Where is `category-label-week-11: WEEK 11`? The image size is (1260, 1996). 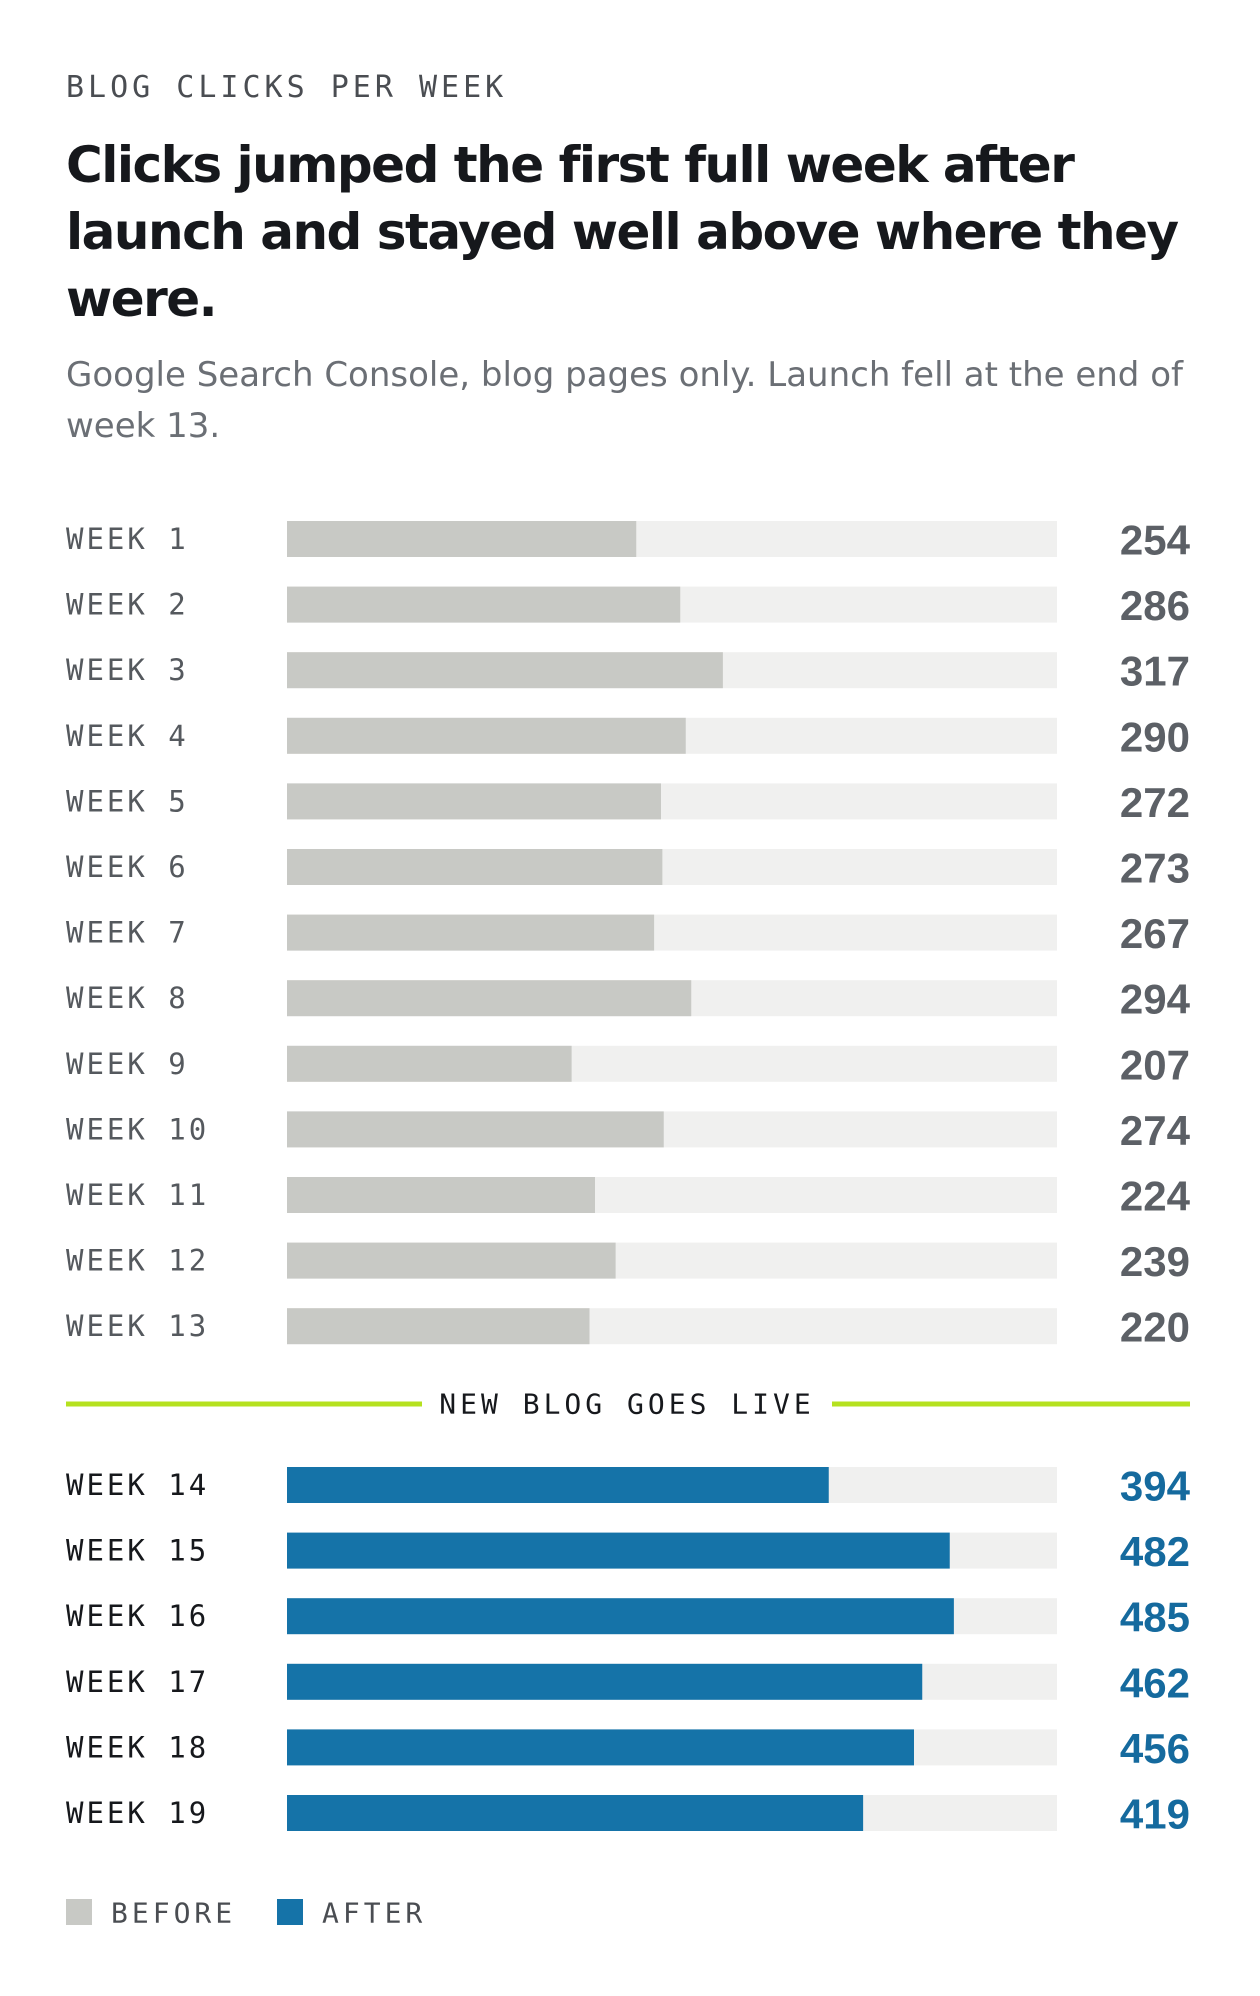
category-label-week-11: WEEK 11 is located at coordinates (137, 1195).